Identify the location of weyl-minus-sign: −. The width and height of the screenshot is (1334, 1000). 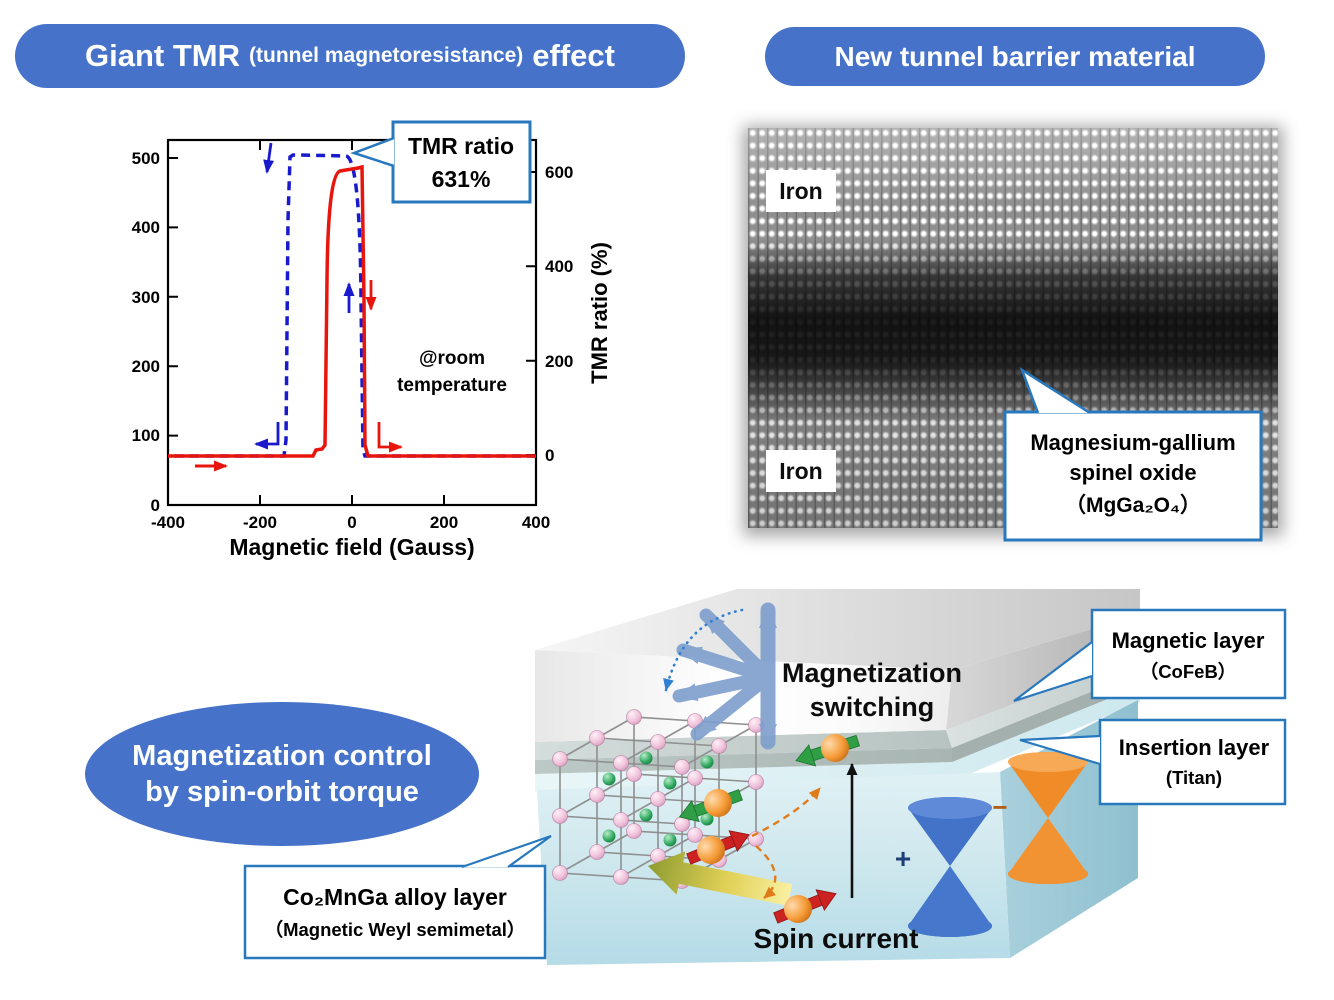
(999, 807).